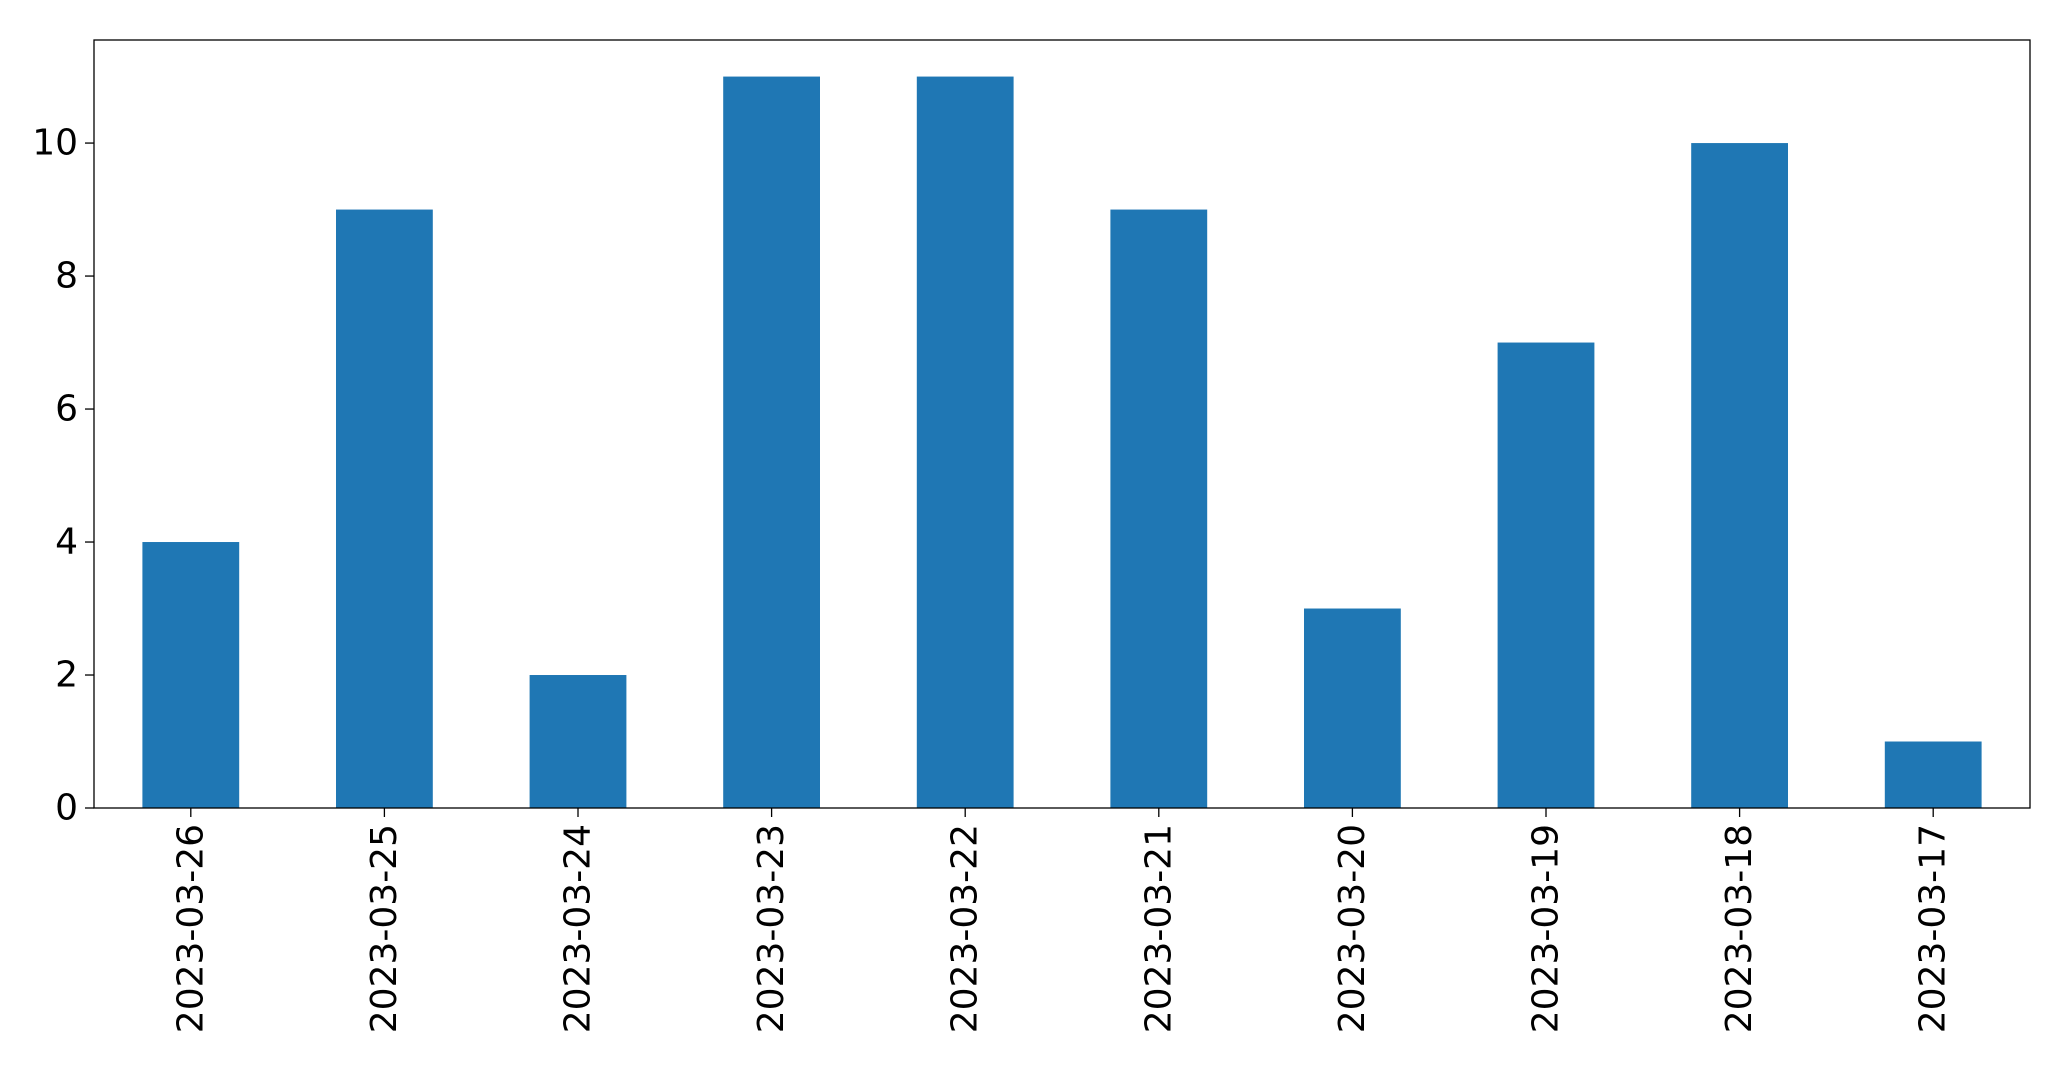 The image size is (2071, 1065). Describe the element at coordinates (965, 928) in the screenshot. I see `x-tick-label: 2023-03-22` at that location.